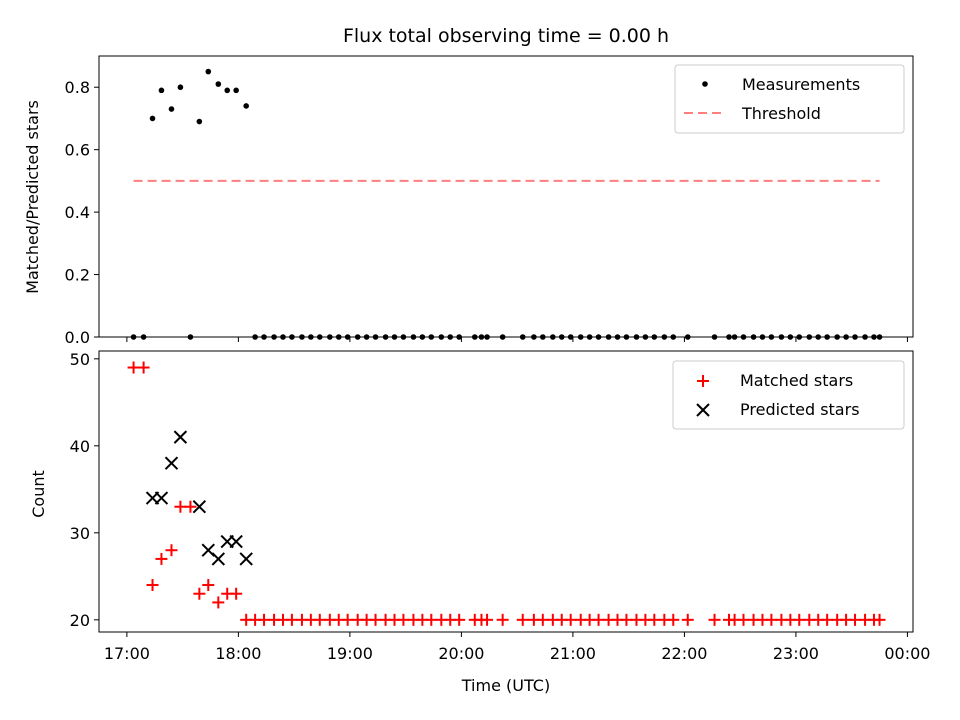 This screenshot has width=960, height=720. I want to click on legend-matched-marker, so click(703, 381).